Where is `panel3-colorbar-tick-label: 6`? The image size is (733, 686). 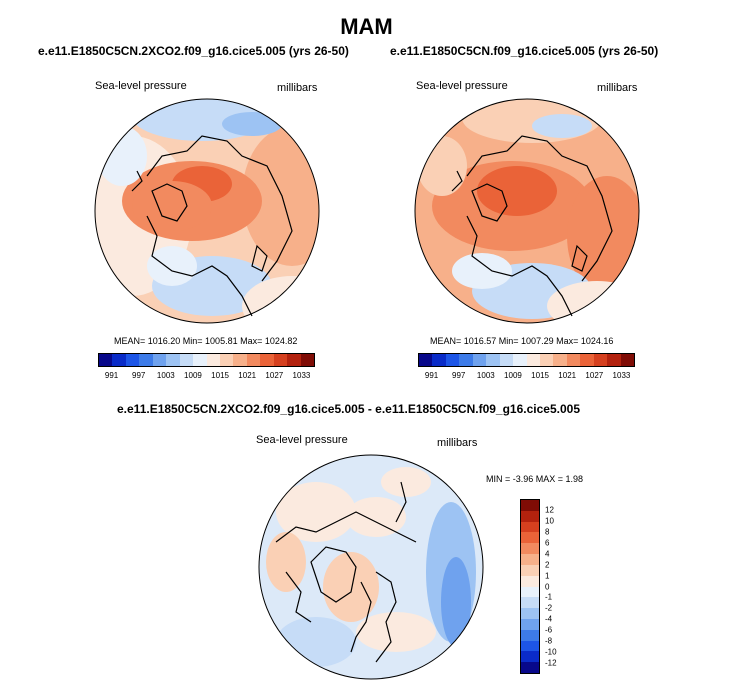 panel3-colorbar-tick-label: 6 is located at coordinates (547, 543).